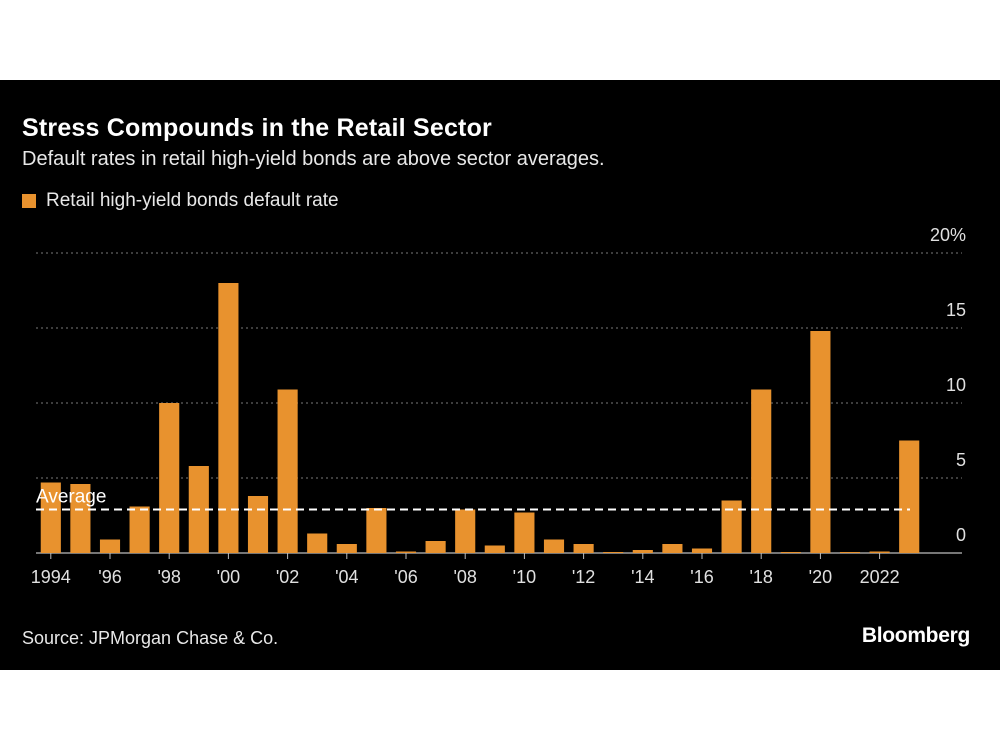 This screenshot has width=1000, height=750. I want to click on bar-2004, so click(346, 548).